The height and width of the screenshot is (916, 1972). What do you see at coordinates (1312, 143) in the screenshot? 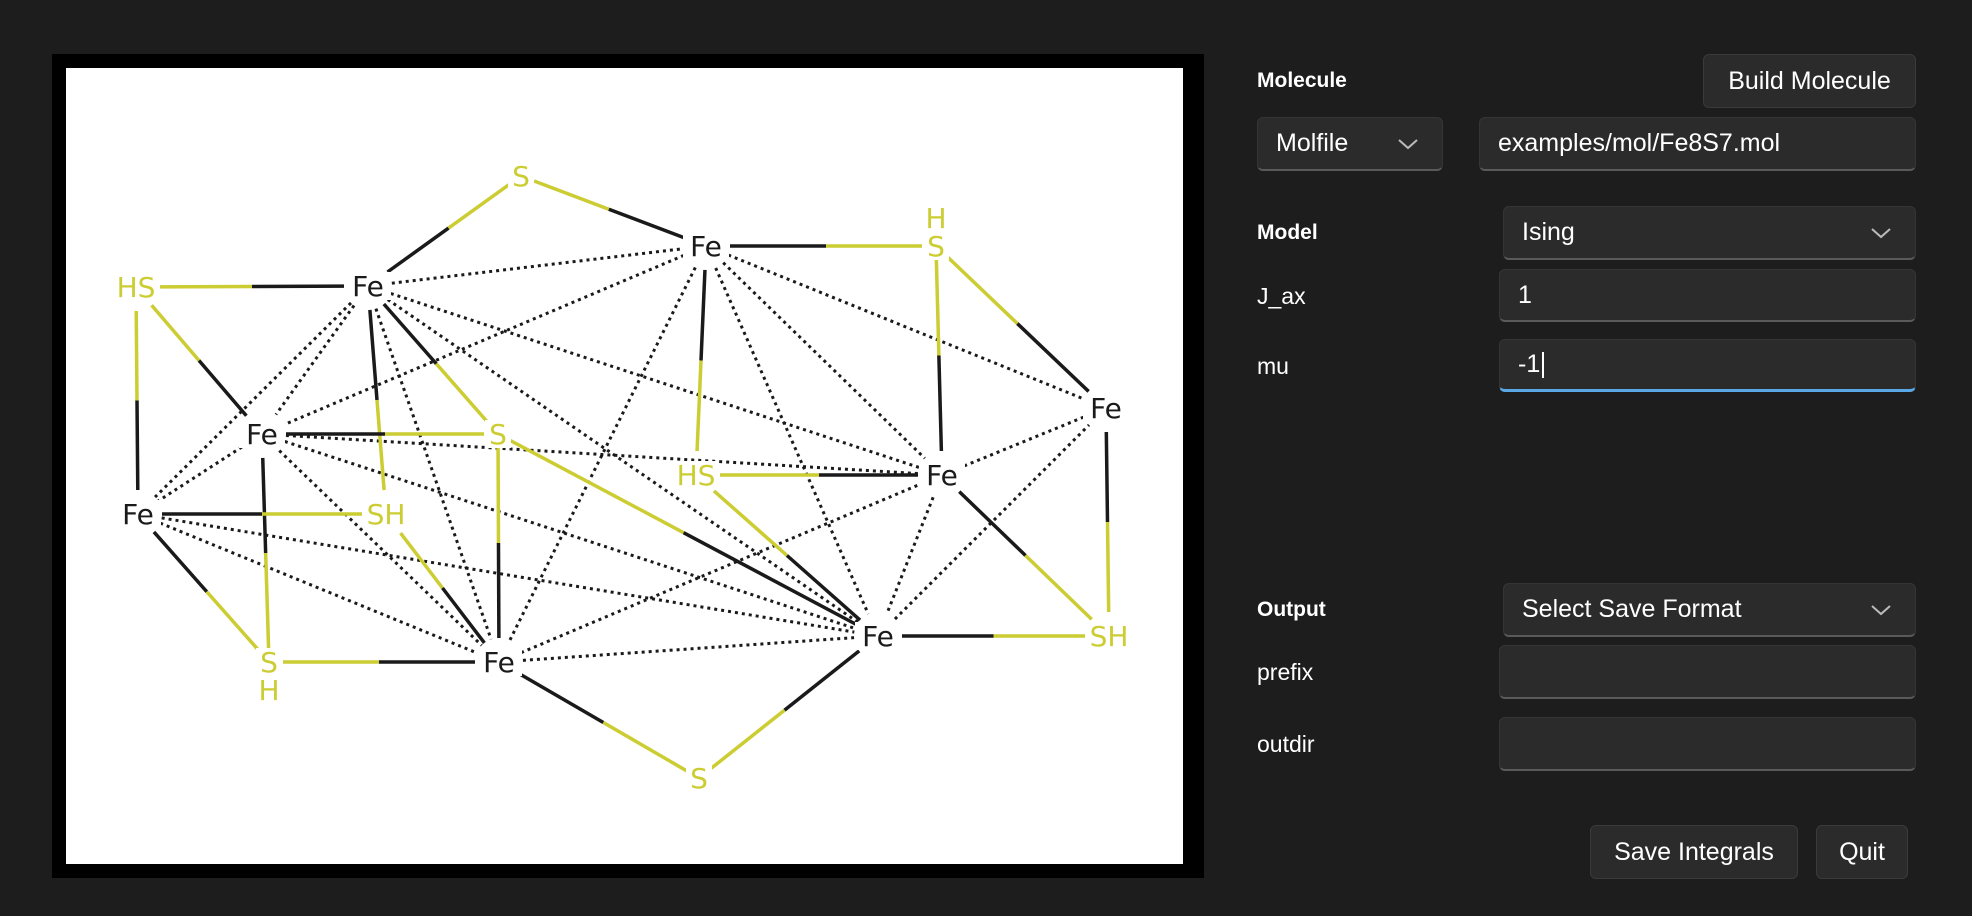
I see `molecule-format-value: Molfile` at bounding box center [1312, 143].